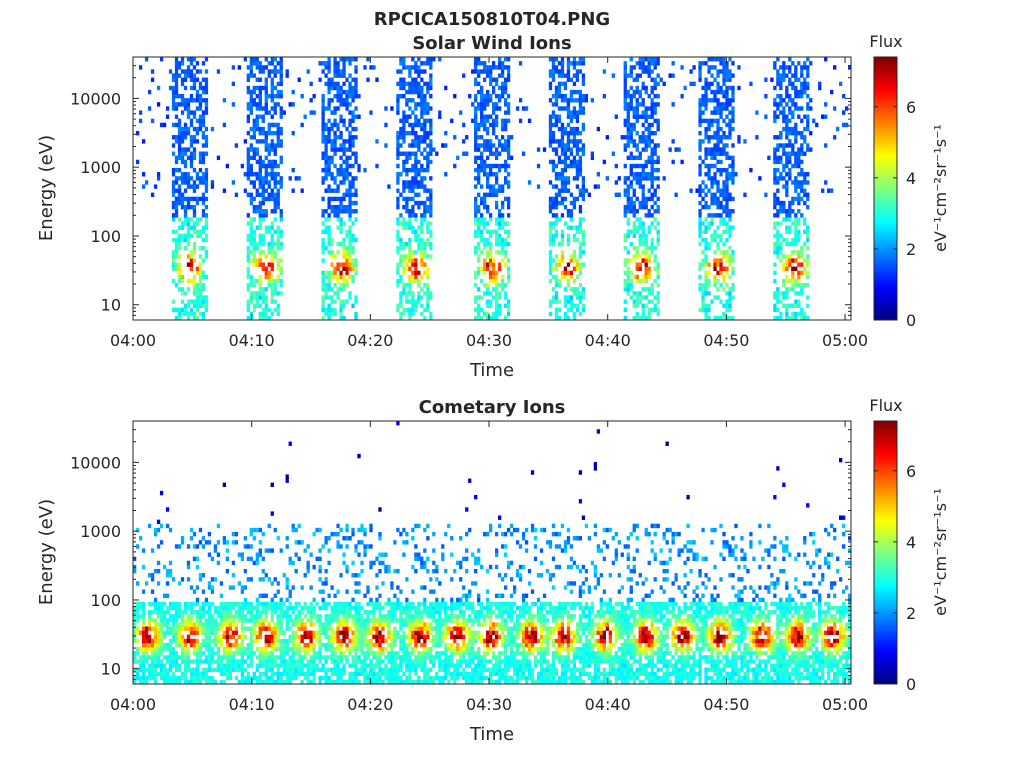 This screenshot has height=768, width=1024. I want to click on colorbar-step, so click(885, 95).